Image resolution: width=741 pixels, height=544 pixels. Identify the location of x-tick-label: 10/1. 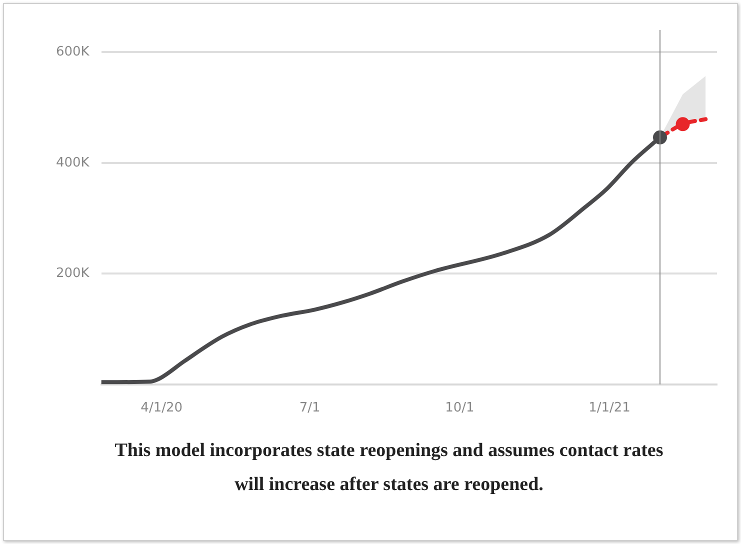
(459, 408).